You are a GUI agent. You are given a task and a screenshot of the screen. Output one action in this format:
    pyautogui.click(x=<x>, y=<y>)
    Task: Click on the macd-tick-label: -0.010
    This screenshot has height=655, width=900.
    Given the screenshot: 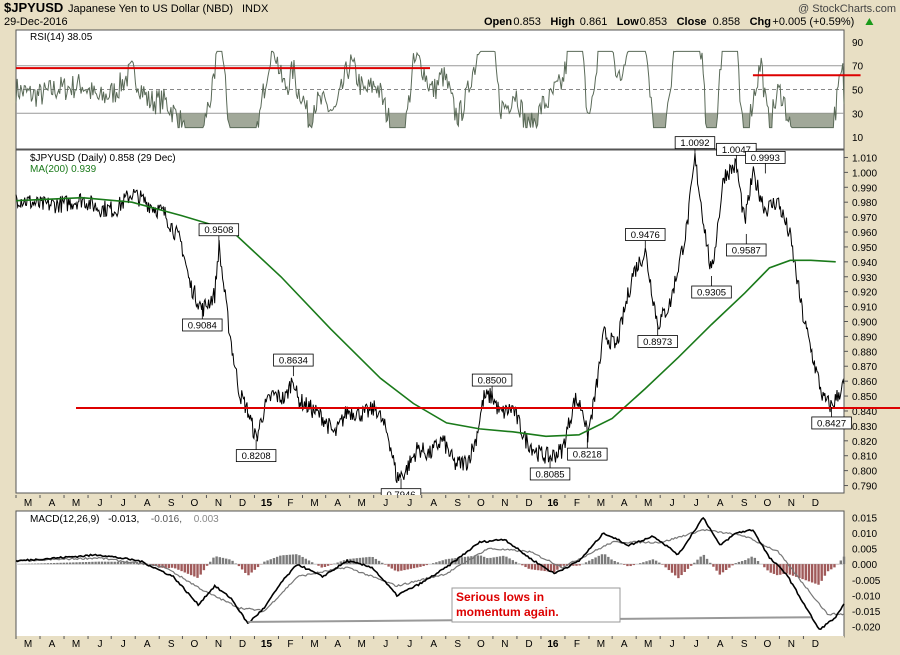 What is the action you would take?
    pyautogui.click(x=866, y=596)
    